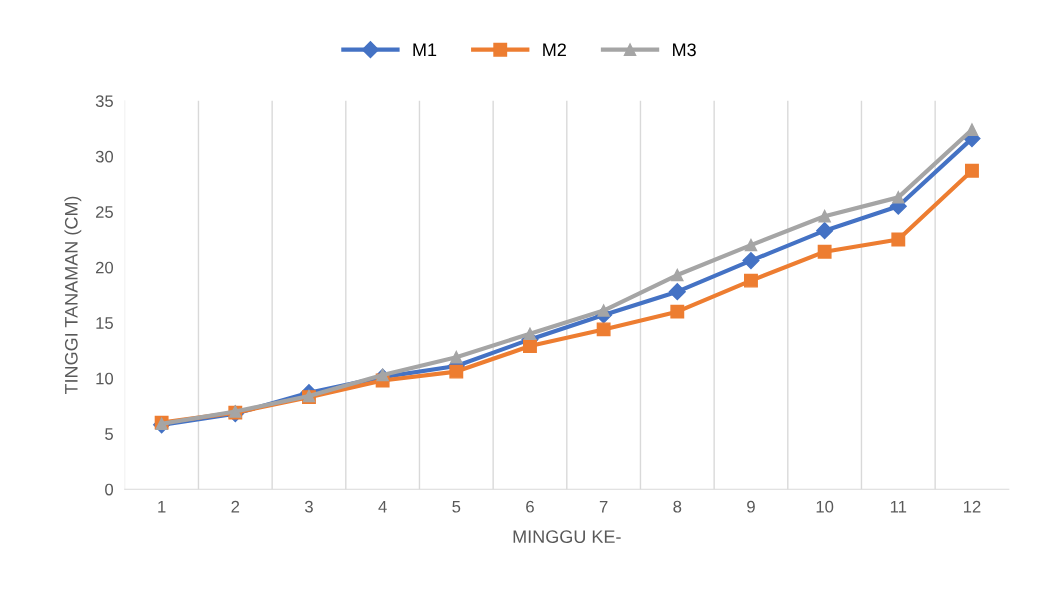 This screenshot has height=593, width=1040. What do you see at coordinates (104, 323) in the screenshot?
I see `y-tick-label: 15` at bounding box center [104, 323].